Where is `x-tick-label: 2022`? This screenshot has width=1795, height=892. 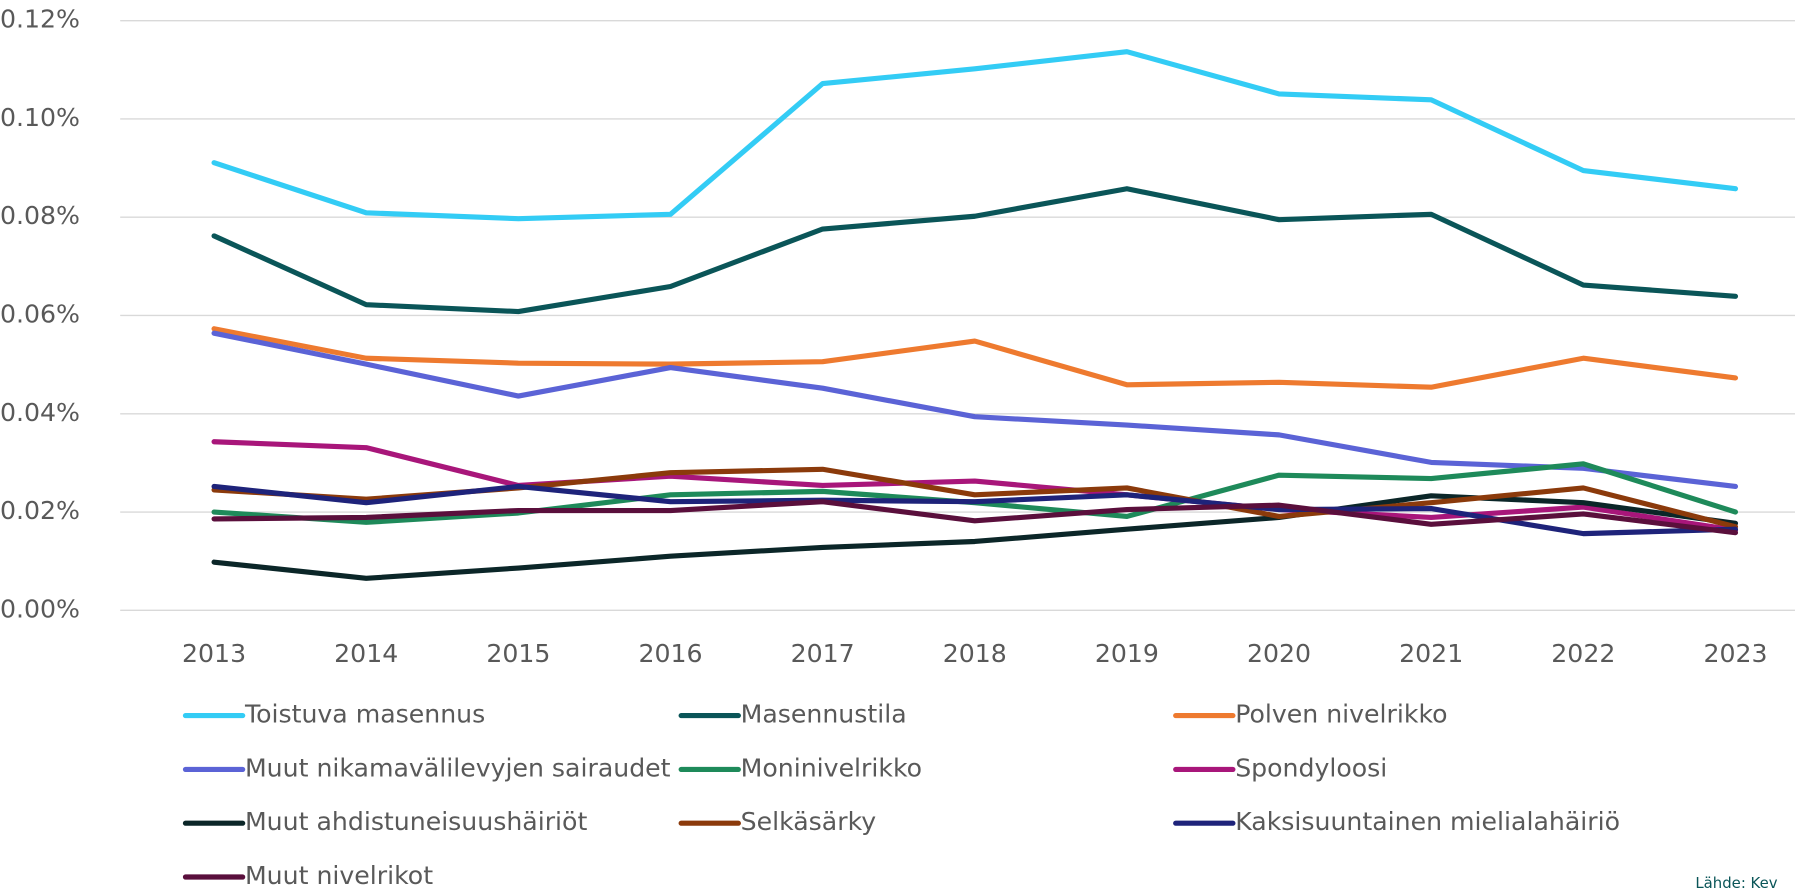 x-tick-label: 2022 is located at coordinates (1583, 653).